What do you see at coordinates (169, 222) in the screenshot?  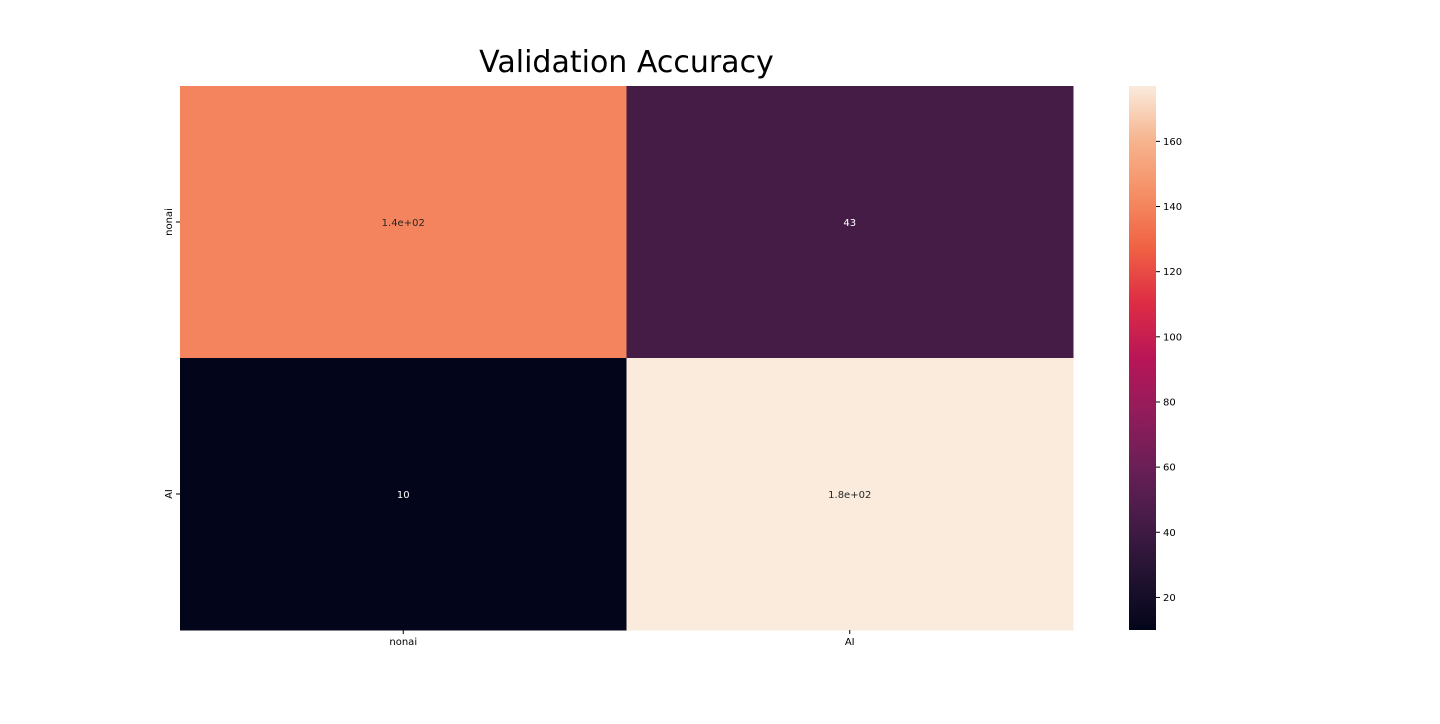 I see `y-tick-label: nonai` at bounding box center [169, 222].